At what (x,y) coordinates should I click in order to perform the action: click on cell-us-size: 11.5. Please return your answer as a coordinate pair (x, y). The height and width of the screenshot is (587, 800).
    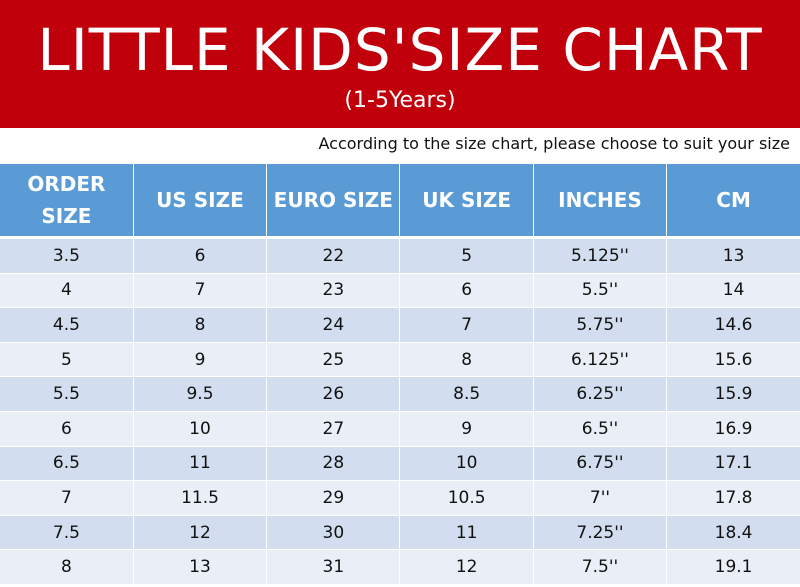
    Looking at the image, I should click on (200, 498).